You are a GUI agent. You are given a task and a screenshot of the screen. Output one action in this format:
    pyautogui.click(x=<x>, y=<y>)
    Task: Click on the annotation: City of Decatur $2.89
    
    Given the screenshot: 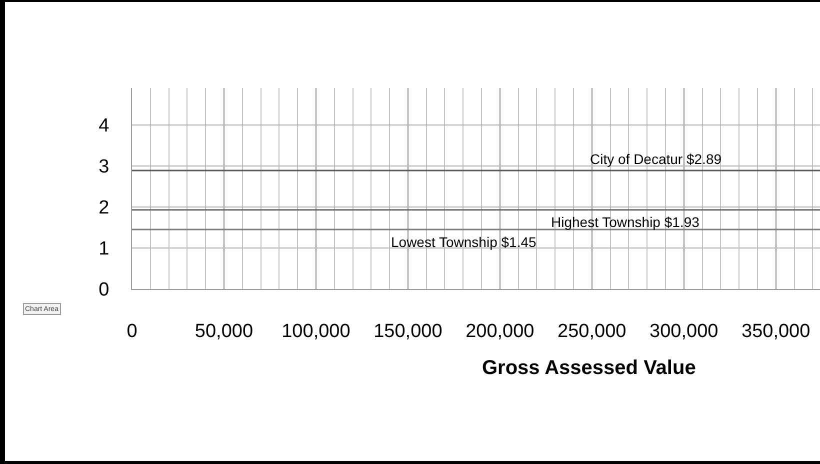 What is the action you would take?
    pyautogui.click(x=656, y=159)
    